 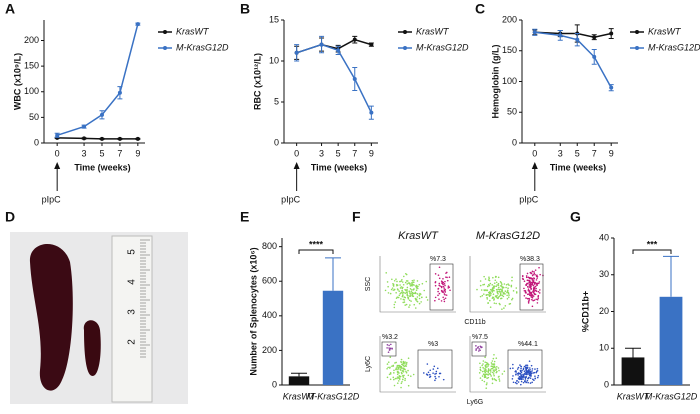 What do you see at coordinates (368, 364) in the screenshot?
I see `flow-y-label: Ly6C` at bounding box center [368, 364].